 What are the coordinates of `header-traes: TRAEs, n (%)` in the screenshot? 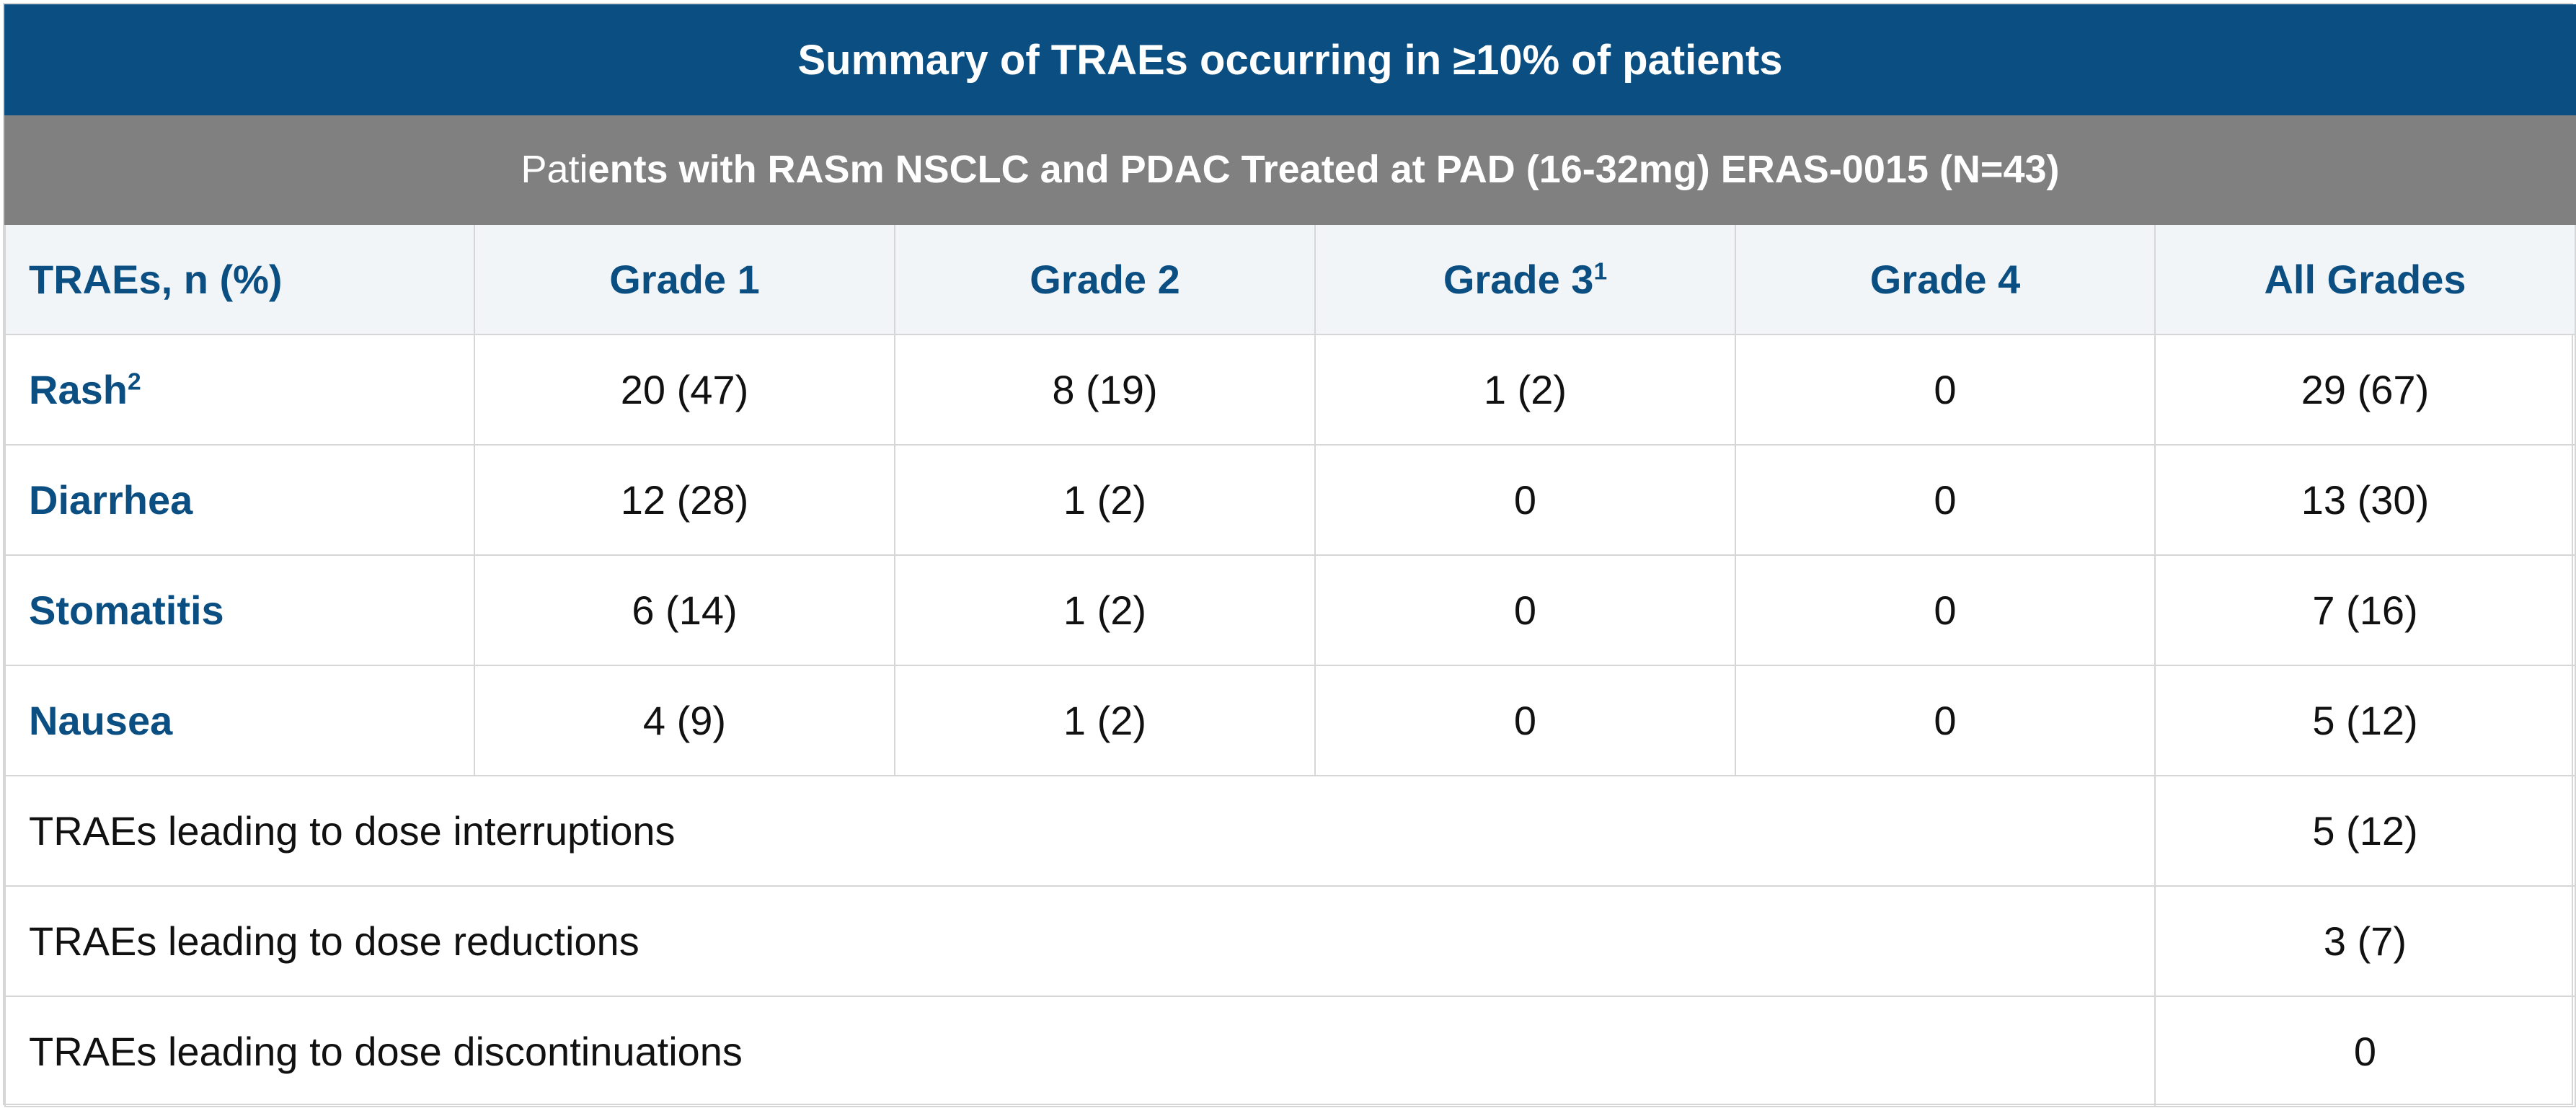 It's located at (239, 279).